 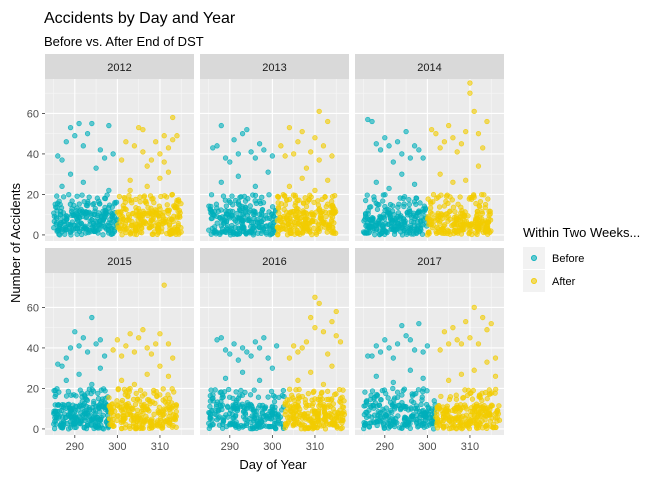 What do you see at coordinates (33, 349) in the screenshot?
I see `y-tick-label: 40` at bounding box center [33, 349].